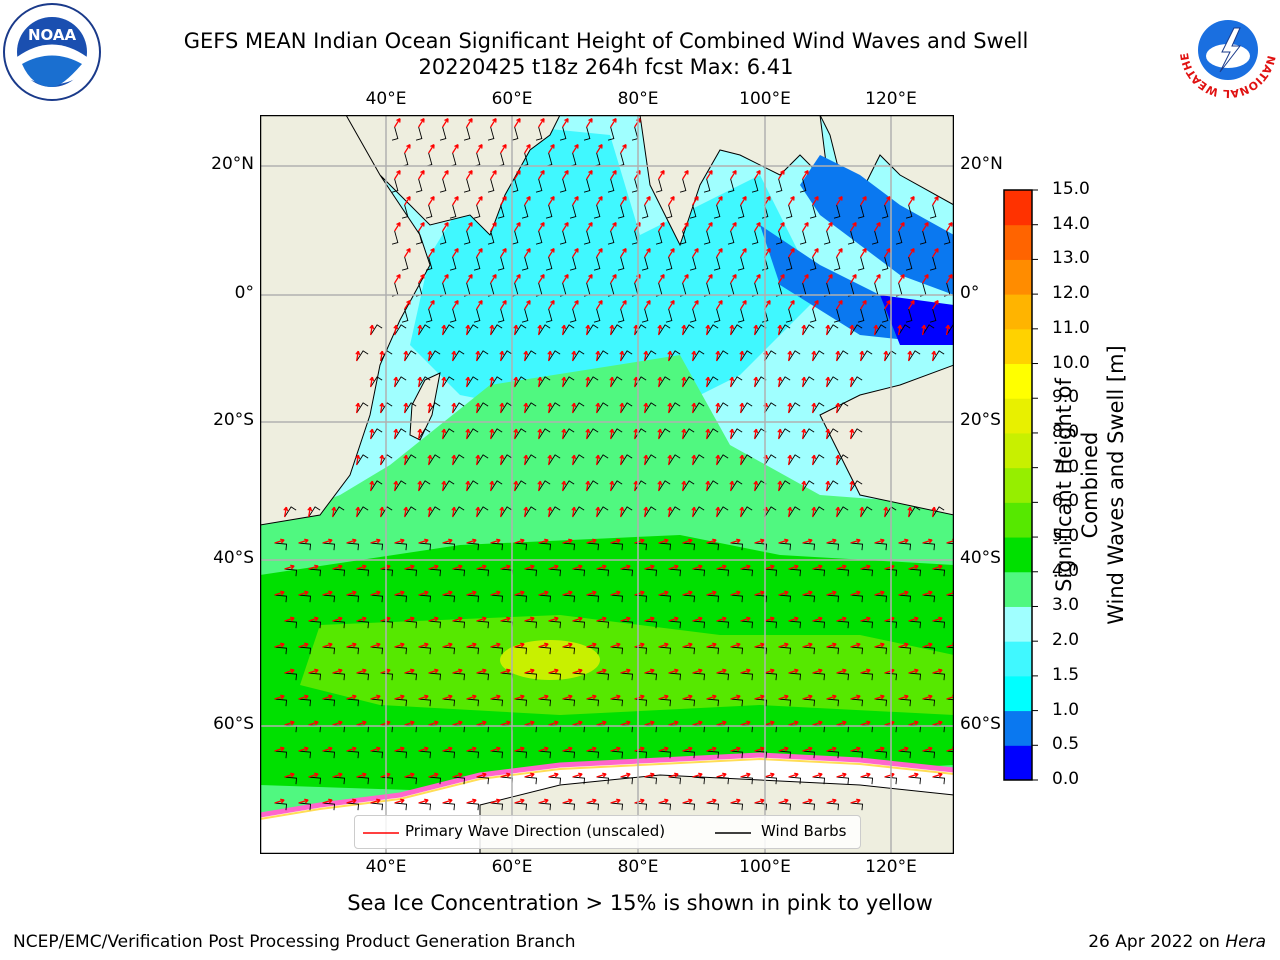 Image resolution: width=1280 pixels, height=960 pixels. What do you see at coordinates (765, 867) in the screenshot?
I see `lon-label-bottom: 100°E` at bounding box center [765, 867].